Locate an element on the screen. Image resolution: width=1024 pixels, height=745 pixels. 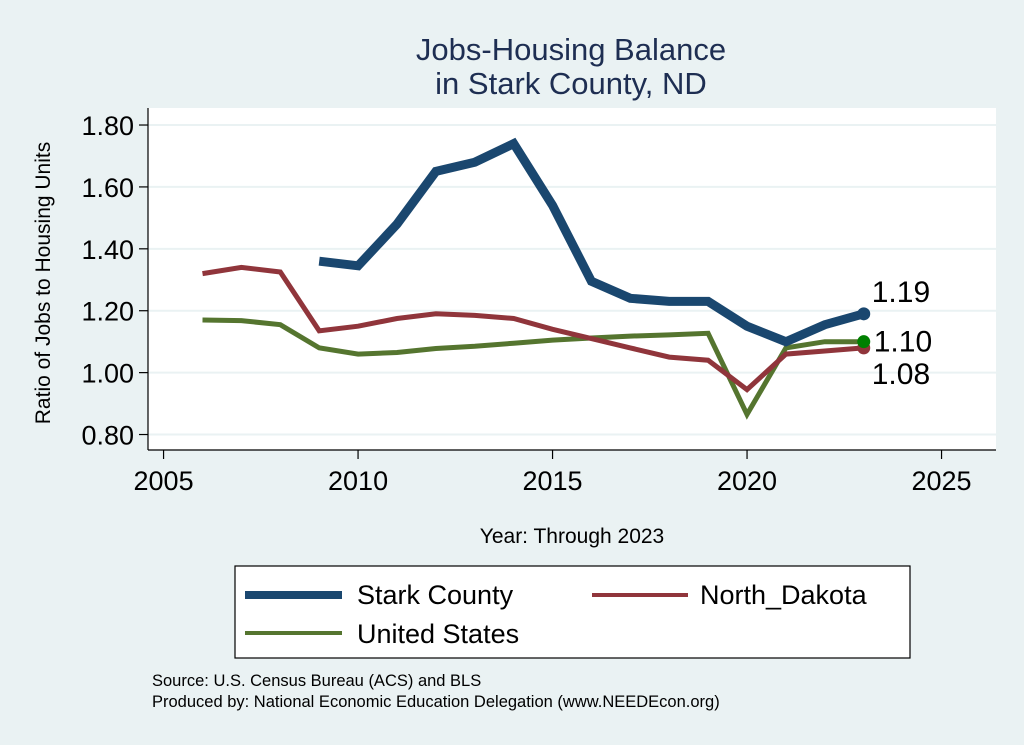
y-tick-label: 1.20 is located at coordinates (107, 312).